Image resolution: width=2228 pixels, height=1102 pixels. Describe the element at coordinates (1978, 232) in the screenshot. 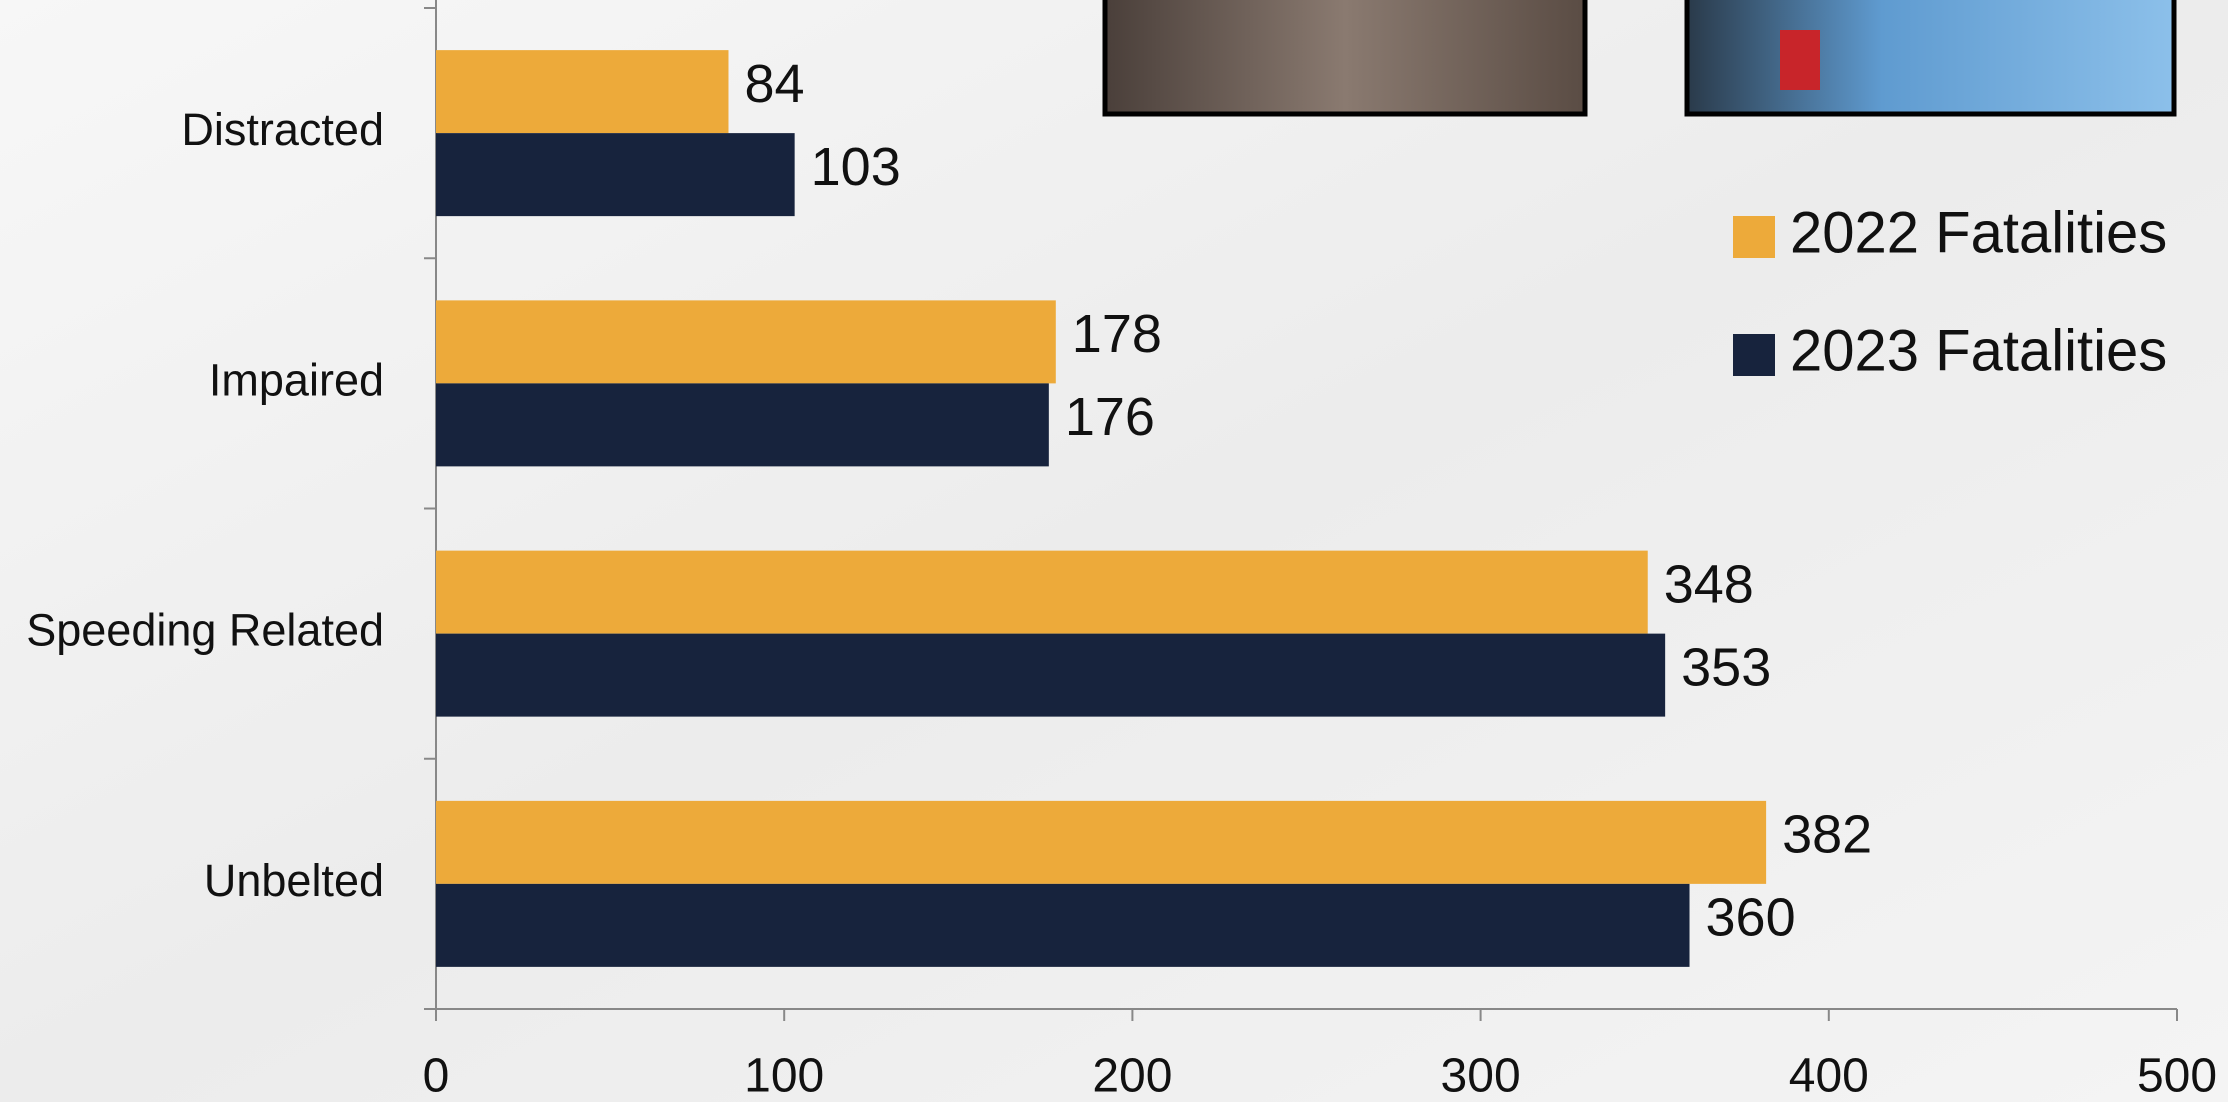

I see `legend-label: 2022 Fatalities` at that location.